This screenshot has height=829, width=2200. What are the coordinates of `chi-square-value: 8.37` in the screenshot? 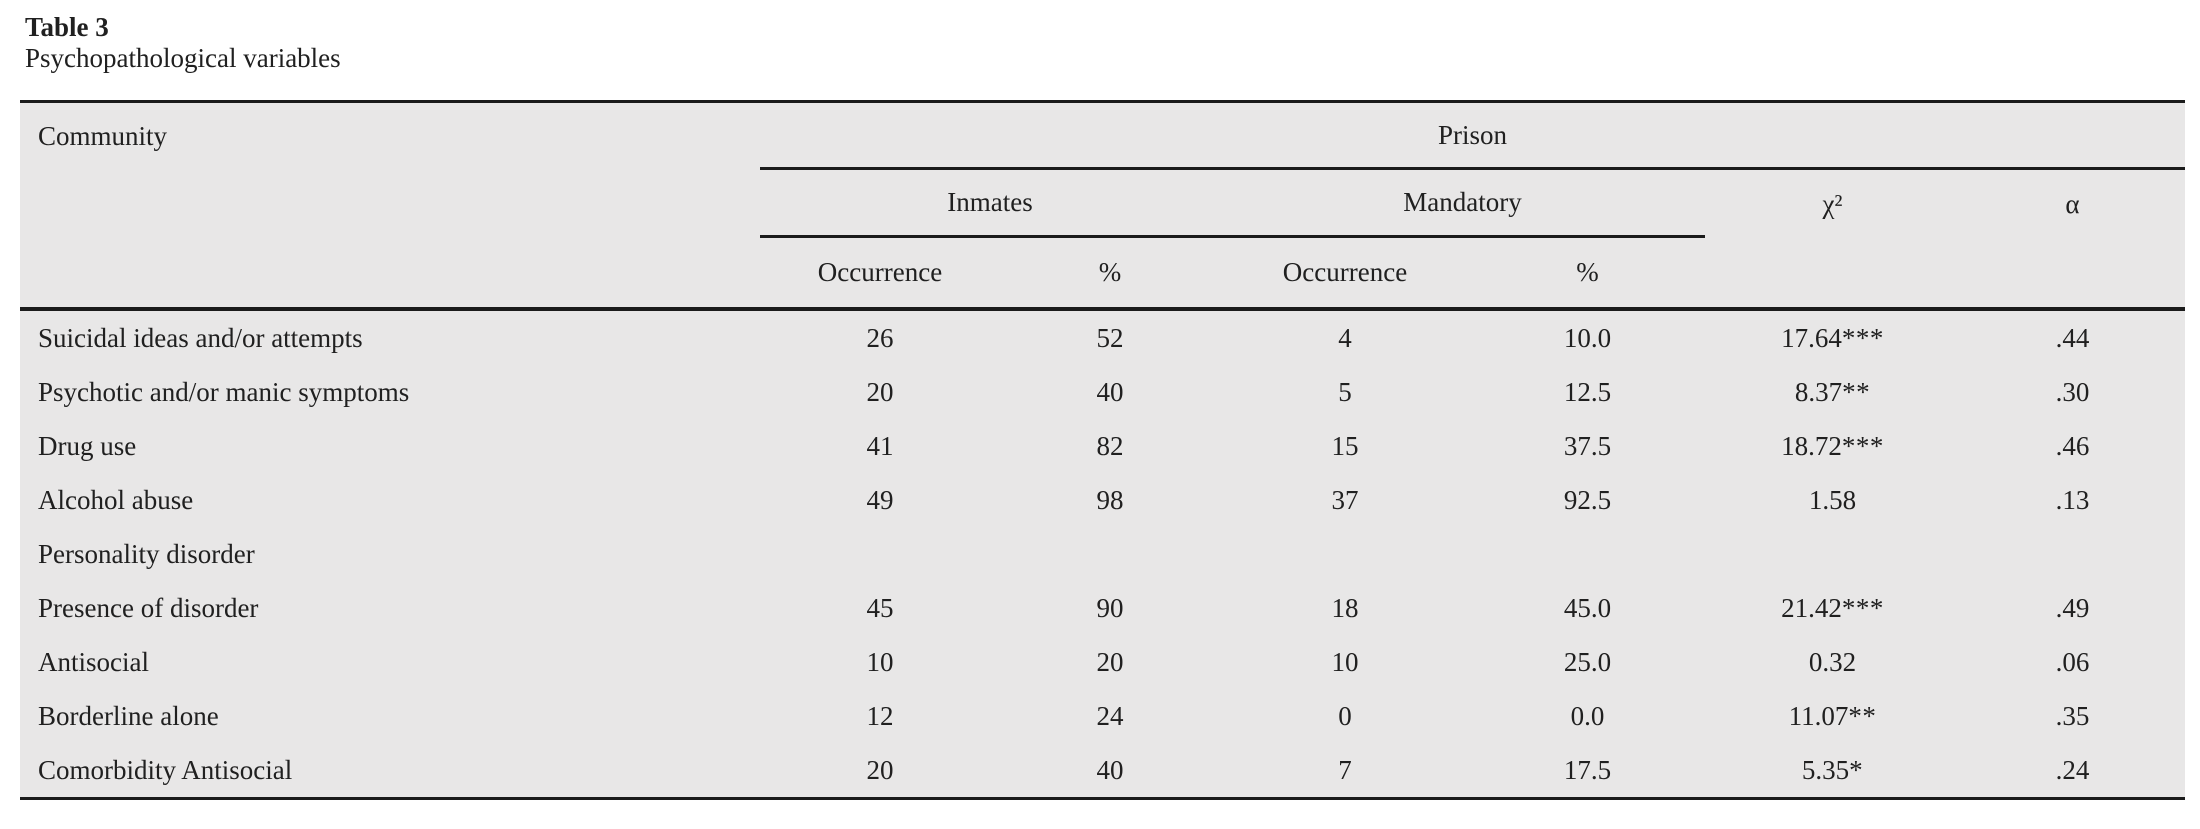 It's located at (1818, 391).